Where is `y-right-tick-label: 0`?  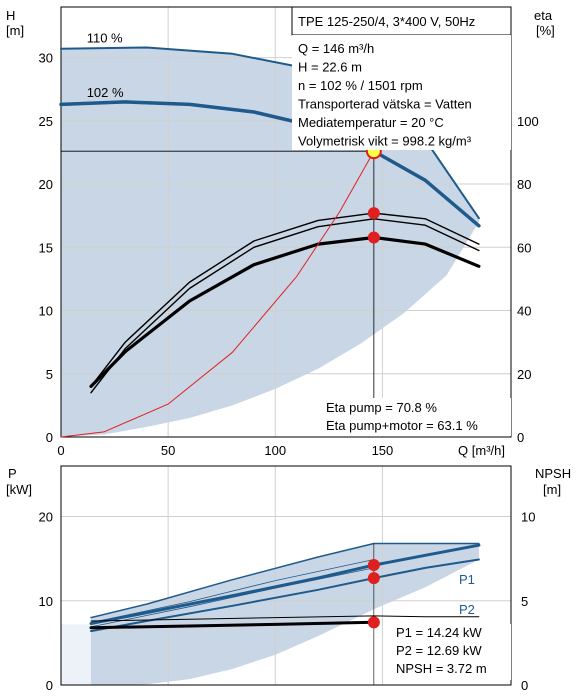 y-right-tick-label: 0 is located at coordinates (520, 437).